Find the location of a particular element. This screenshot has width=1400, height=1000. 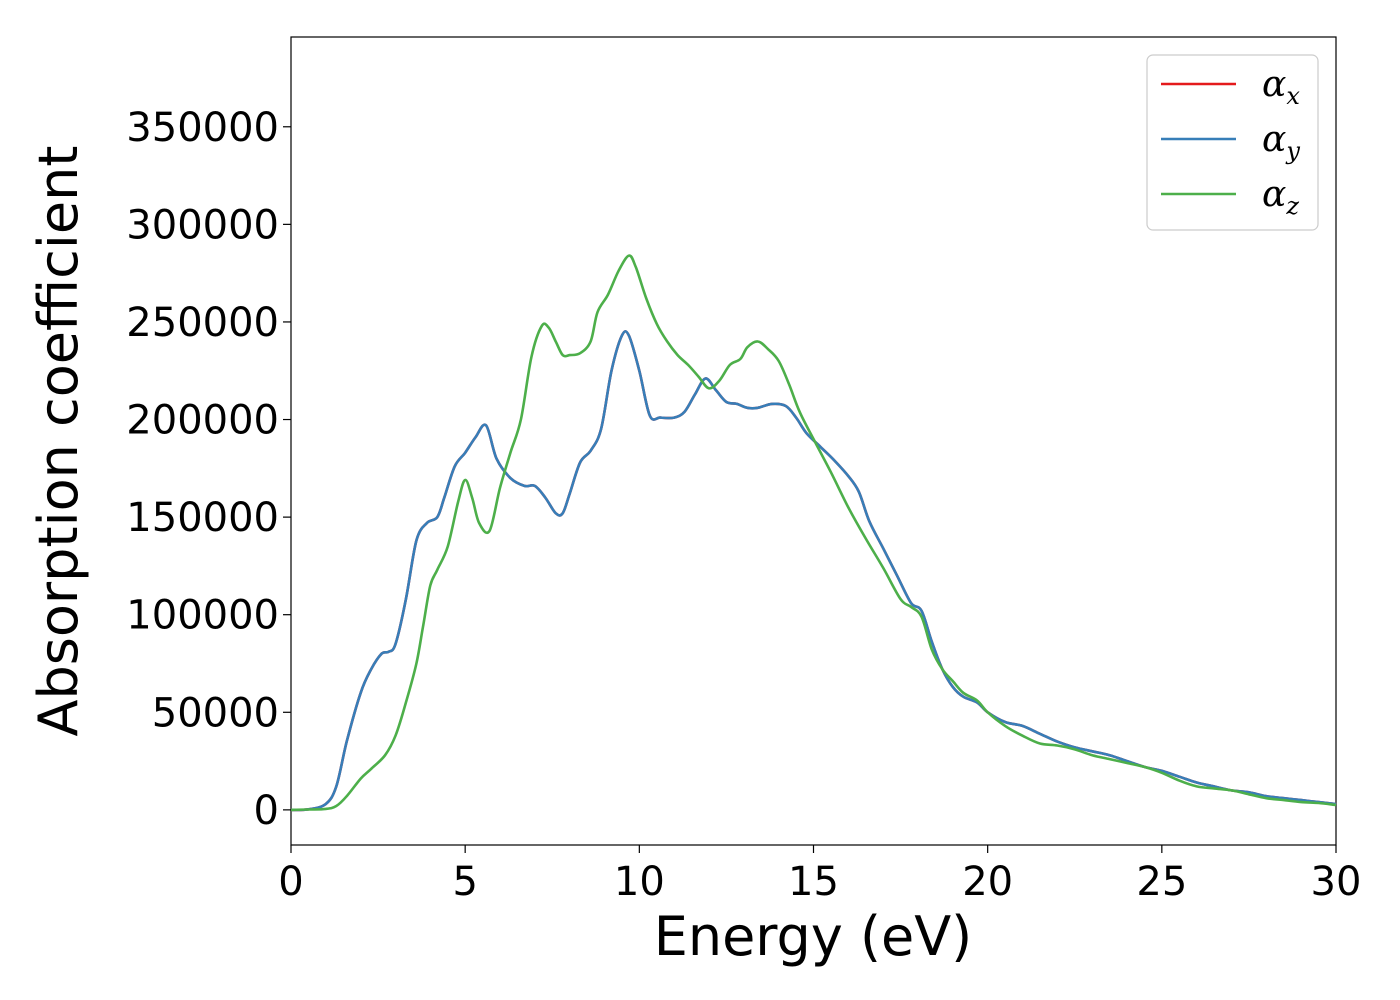

y-tick-label: 250000 is located at coordinates (202, 323).